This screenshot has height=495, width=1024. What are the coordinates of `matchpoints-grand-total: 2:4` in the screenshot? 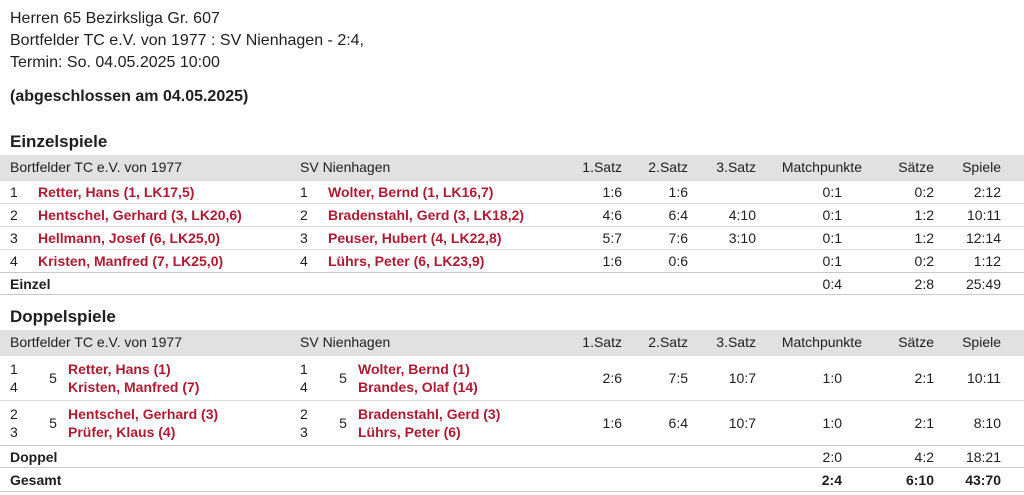 It's located at (831, 480).